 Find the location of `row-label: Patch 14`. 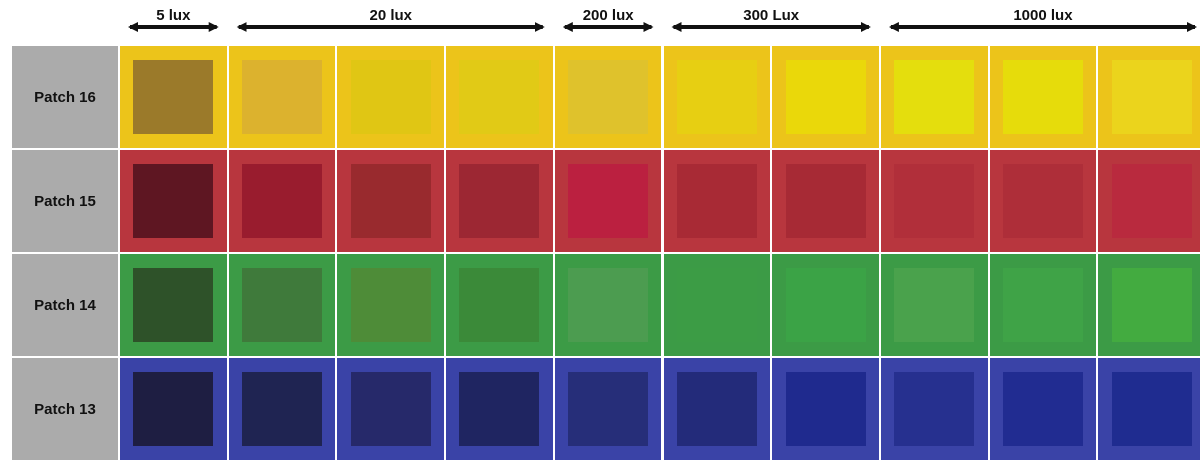

row-label: Patch 14 is located at coordinates (65, 305).